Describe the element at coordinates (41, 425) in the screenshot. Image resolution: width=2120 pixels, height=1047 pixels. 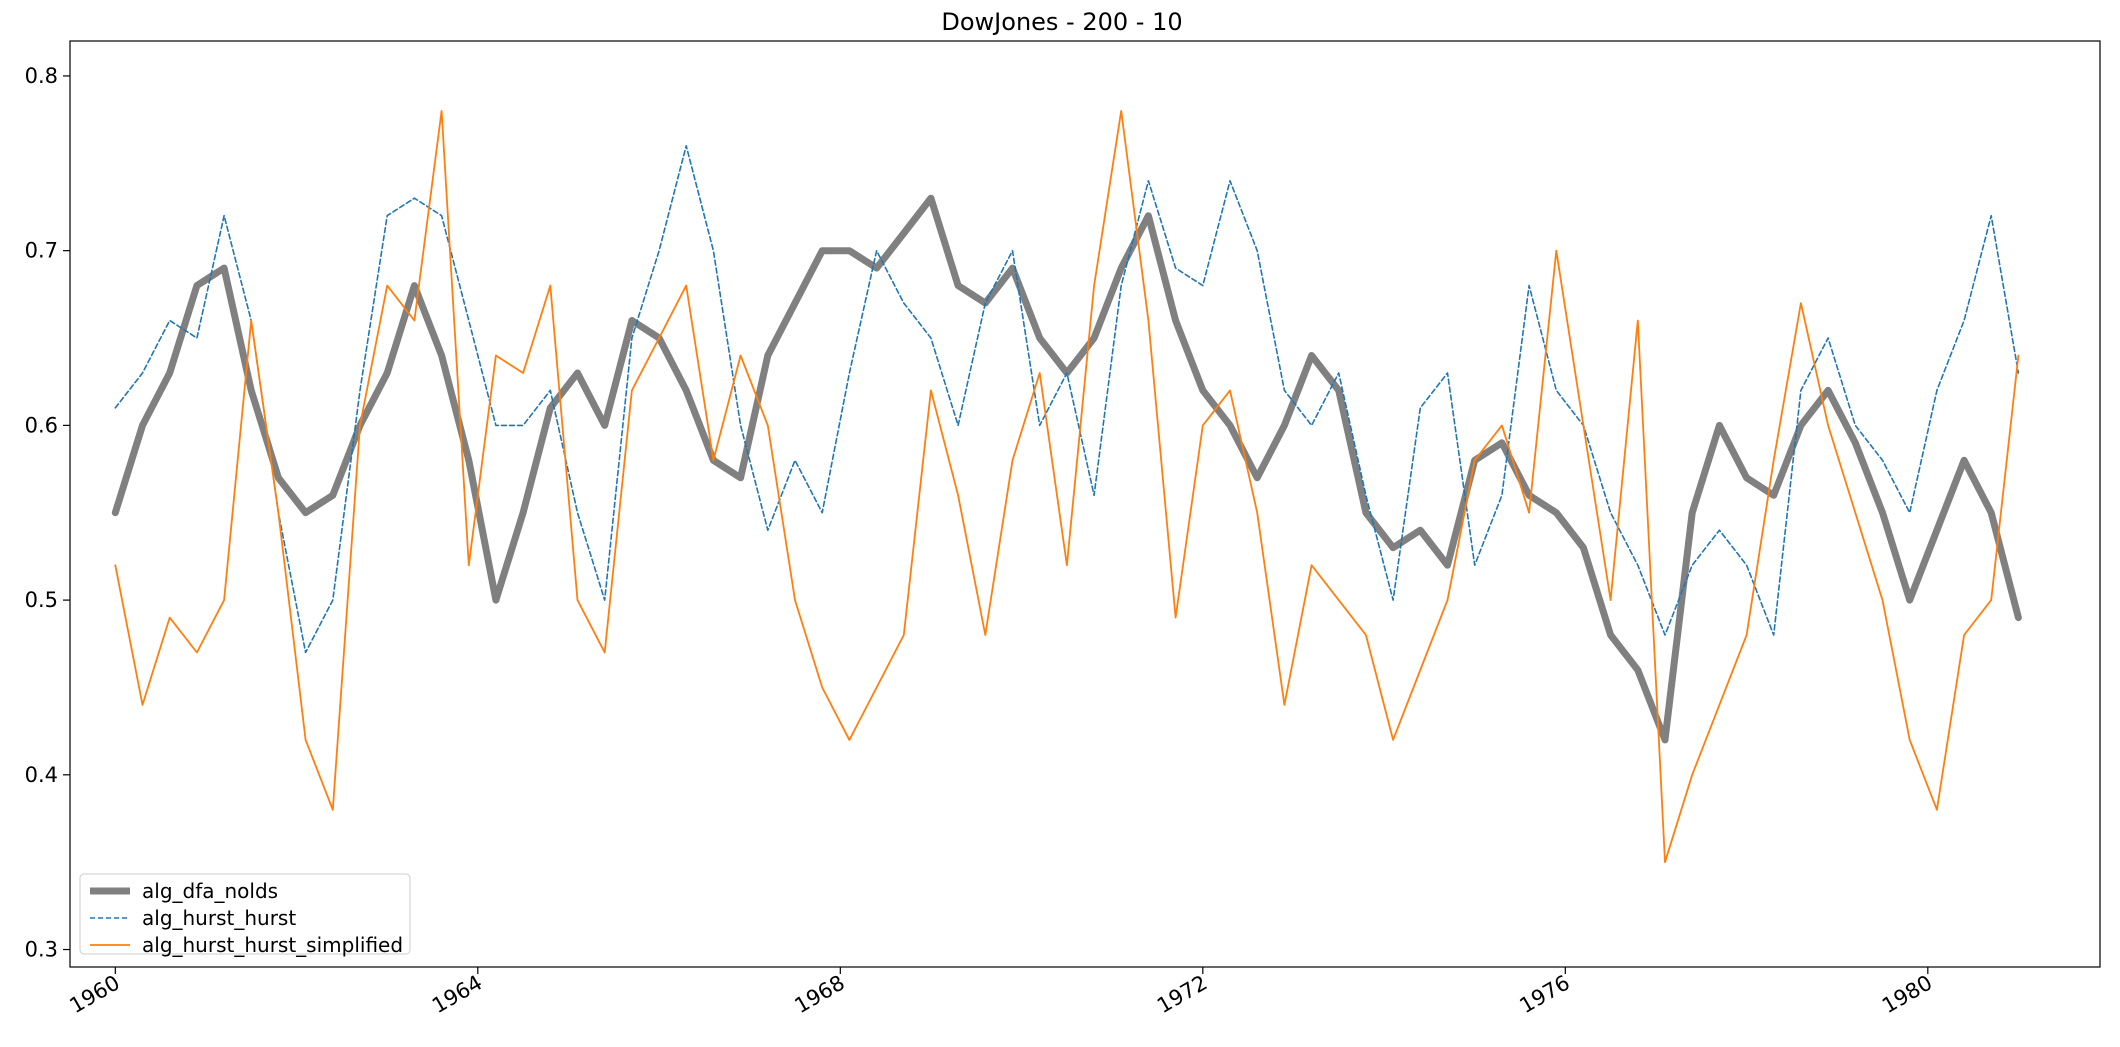
I see `y-tick-label: 0.6` at that location.